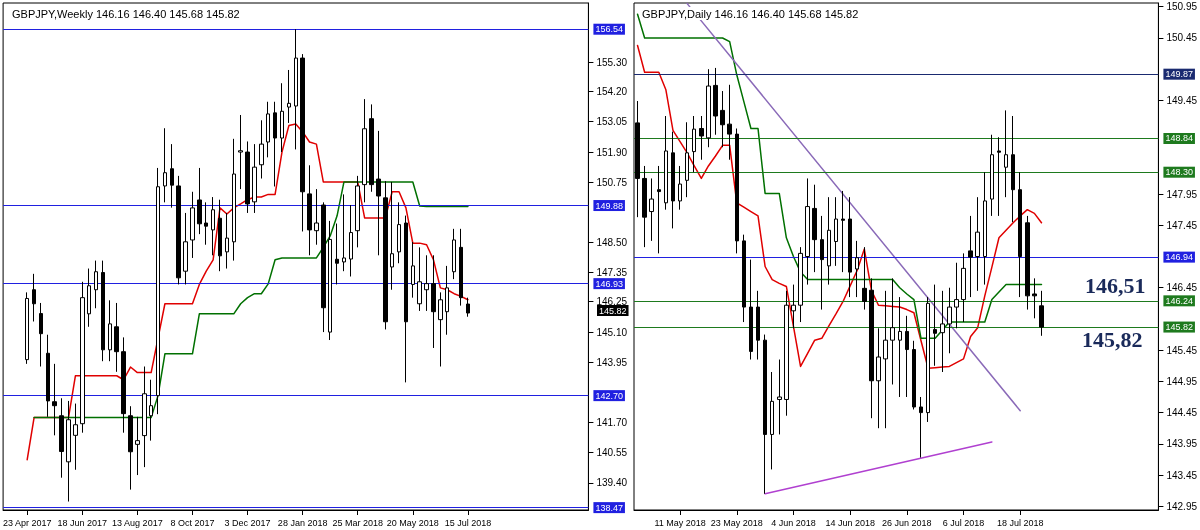 The width and height of the screenshot is (1200, 530). What do you see at coordinates (468, 522) in the screenshot?
I see `x-tick-label: 15 Jul 2018` at bounding box center [468, 522].